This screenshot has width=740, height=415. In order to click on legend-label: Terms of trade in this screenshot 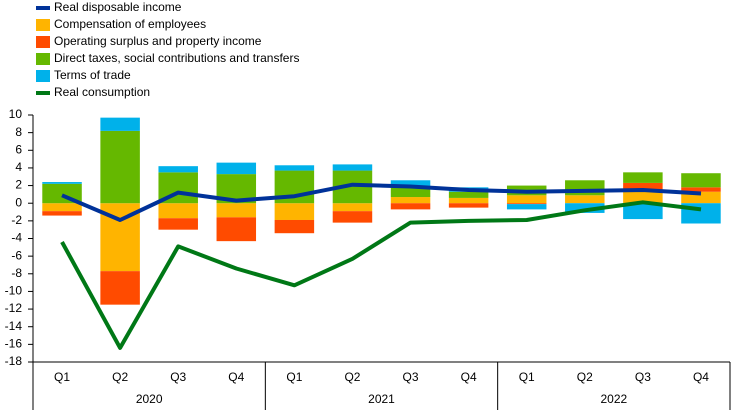, I will do `click(92, 75)`.